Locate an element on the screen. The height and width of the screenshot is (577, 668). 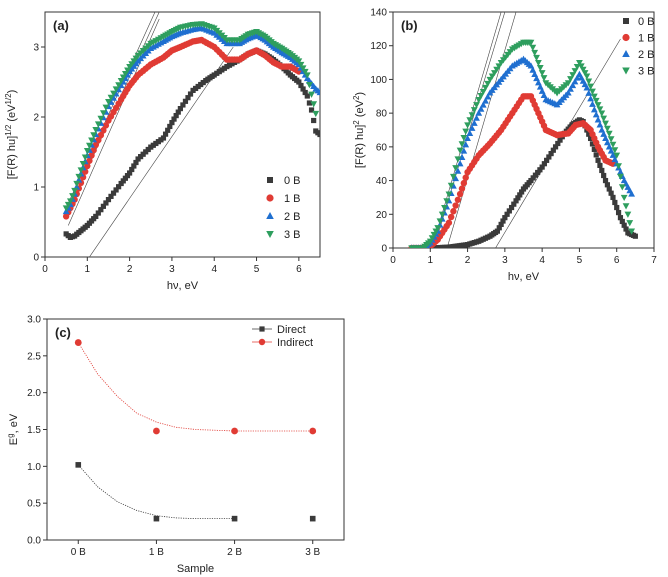
y-tick-label: 140 is located at coordinates (378, 13).